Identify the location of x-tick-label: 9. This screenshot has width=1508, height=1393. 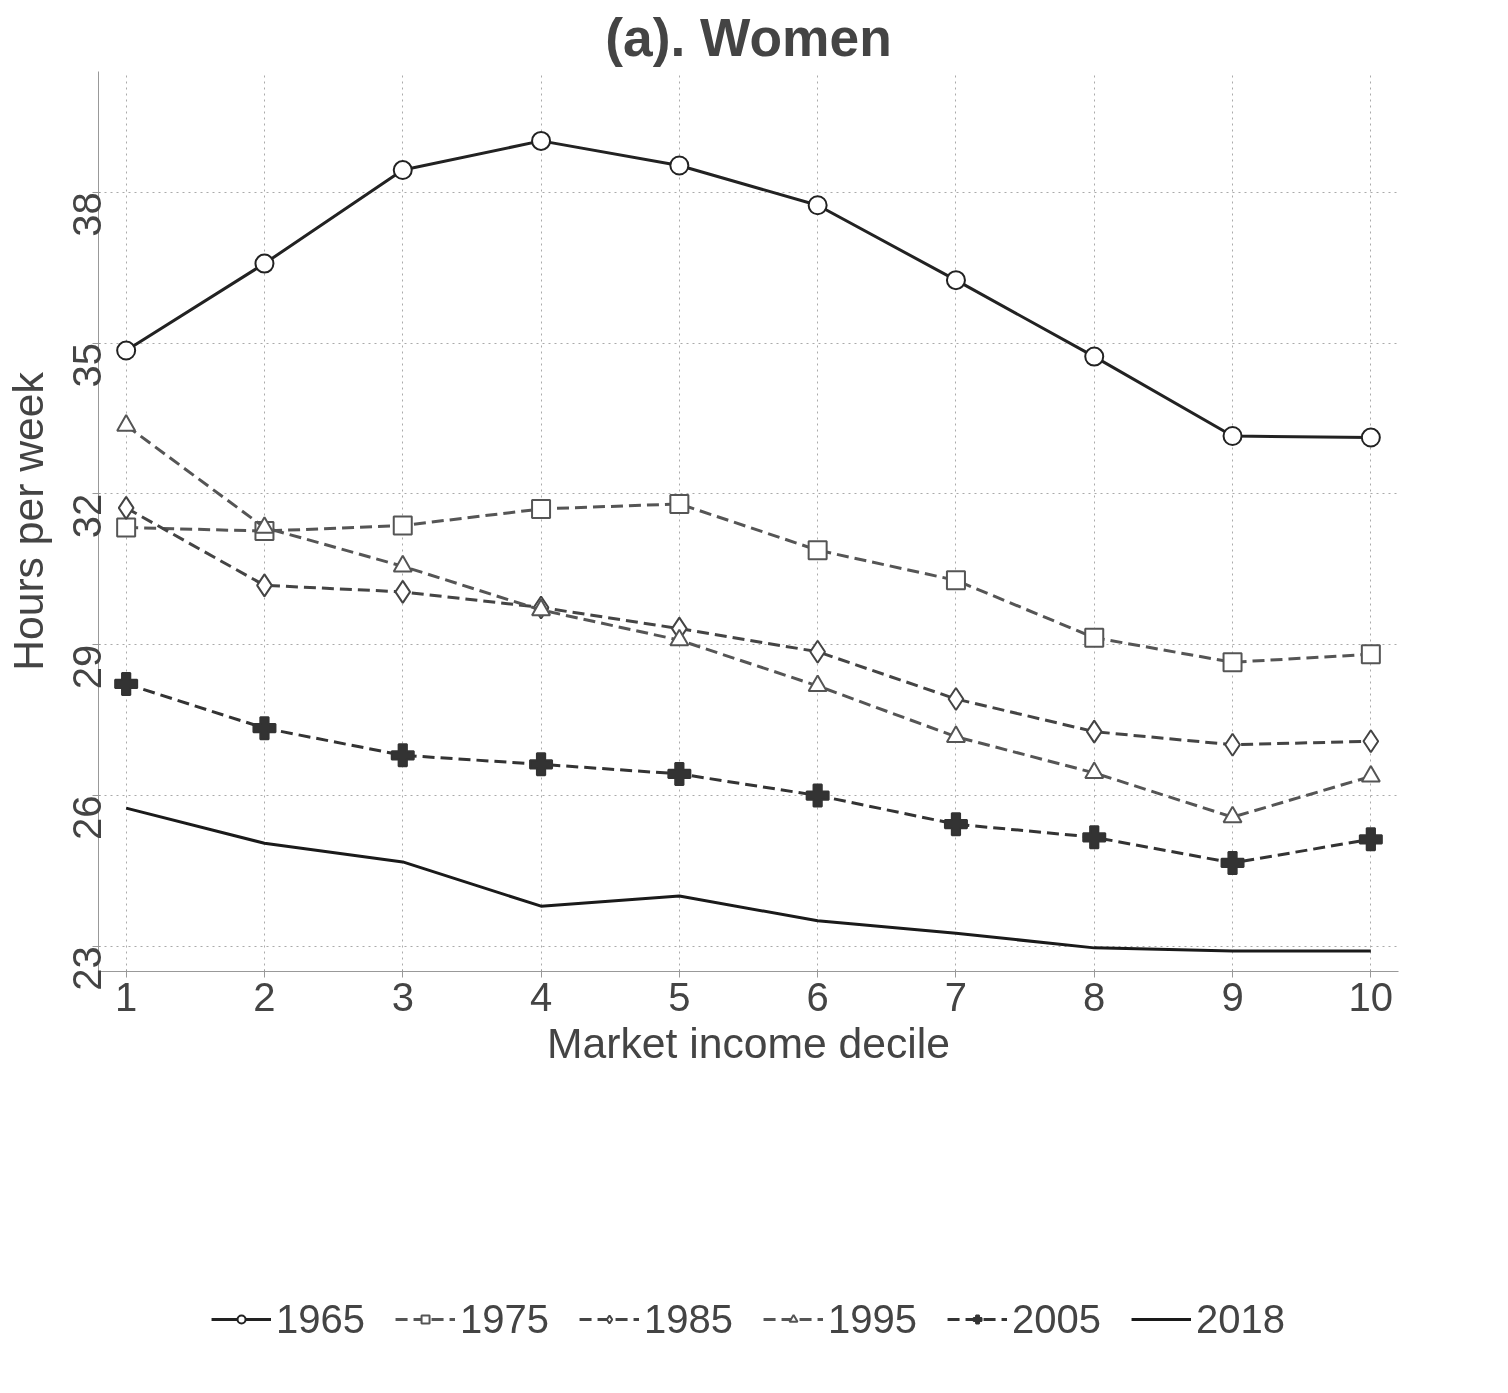
(1232, 996).